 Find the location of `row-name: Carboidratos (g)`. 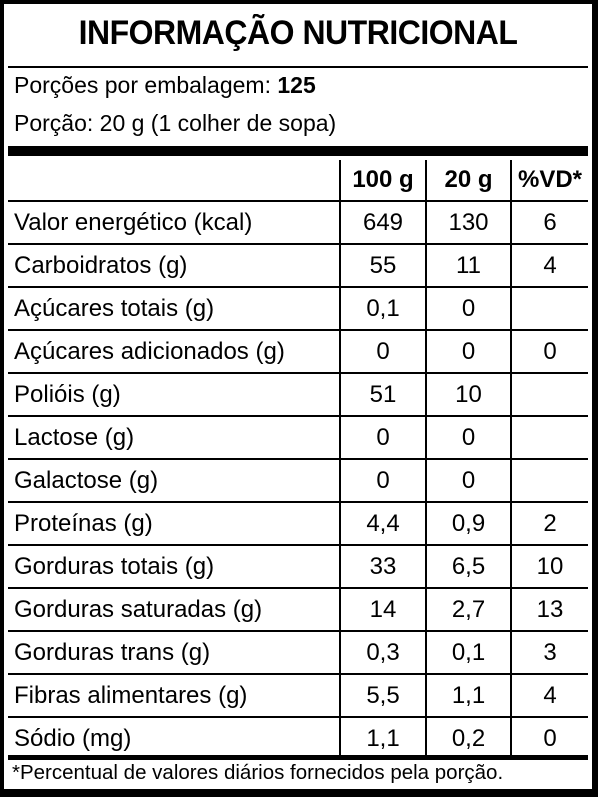

row-name: Carboidratos (g) is located at coordinates (174, 265).